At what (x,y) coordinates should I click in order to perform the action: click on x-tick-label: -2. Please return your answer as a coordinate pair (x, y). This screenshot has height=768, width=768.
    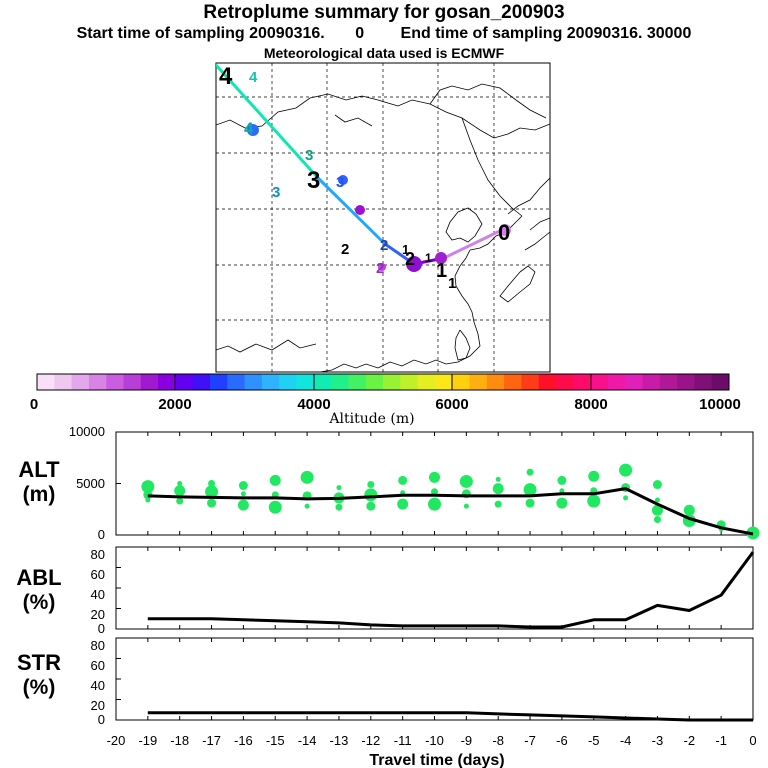
    Looking at the image, I should click on (690, 740).